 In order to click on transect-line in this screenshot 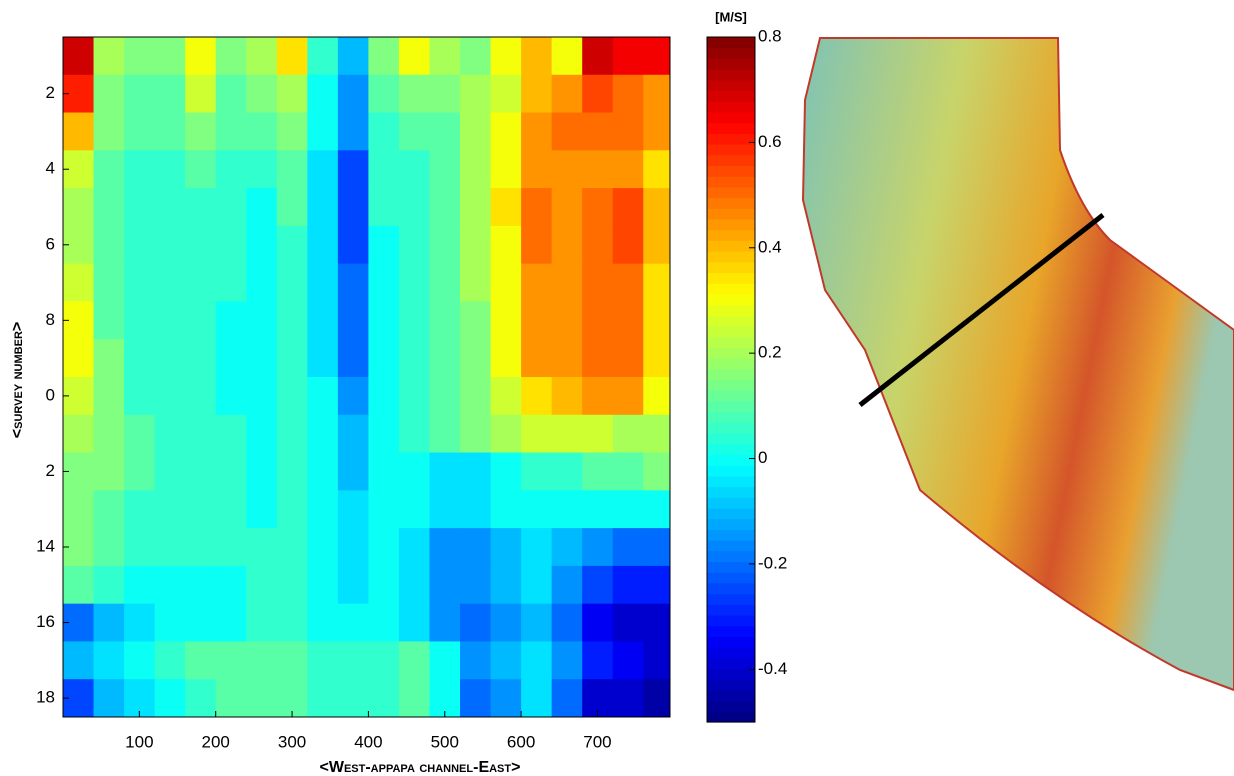, I will do `click(981, 310)`.